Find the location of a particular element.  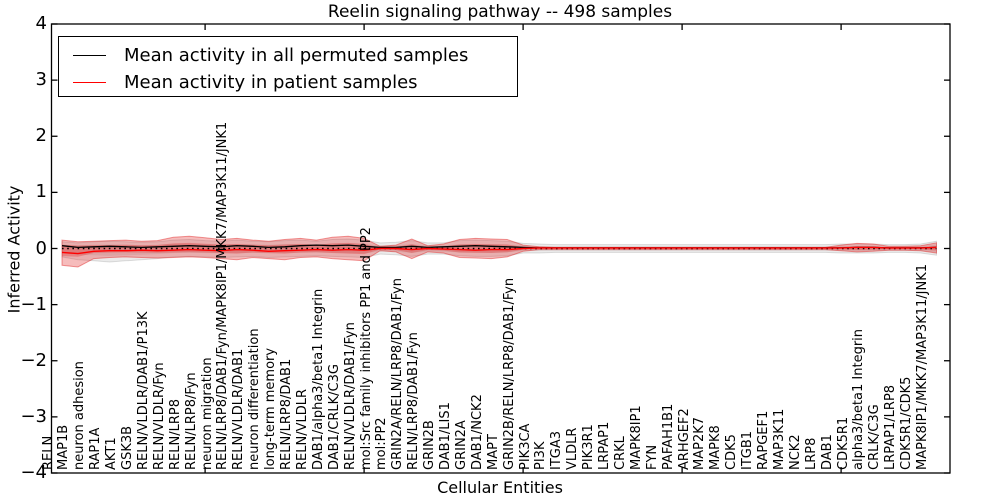

x-tick-label: LRPAP1/LRP8 is located at coordinates (891, 427).